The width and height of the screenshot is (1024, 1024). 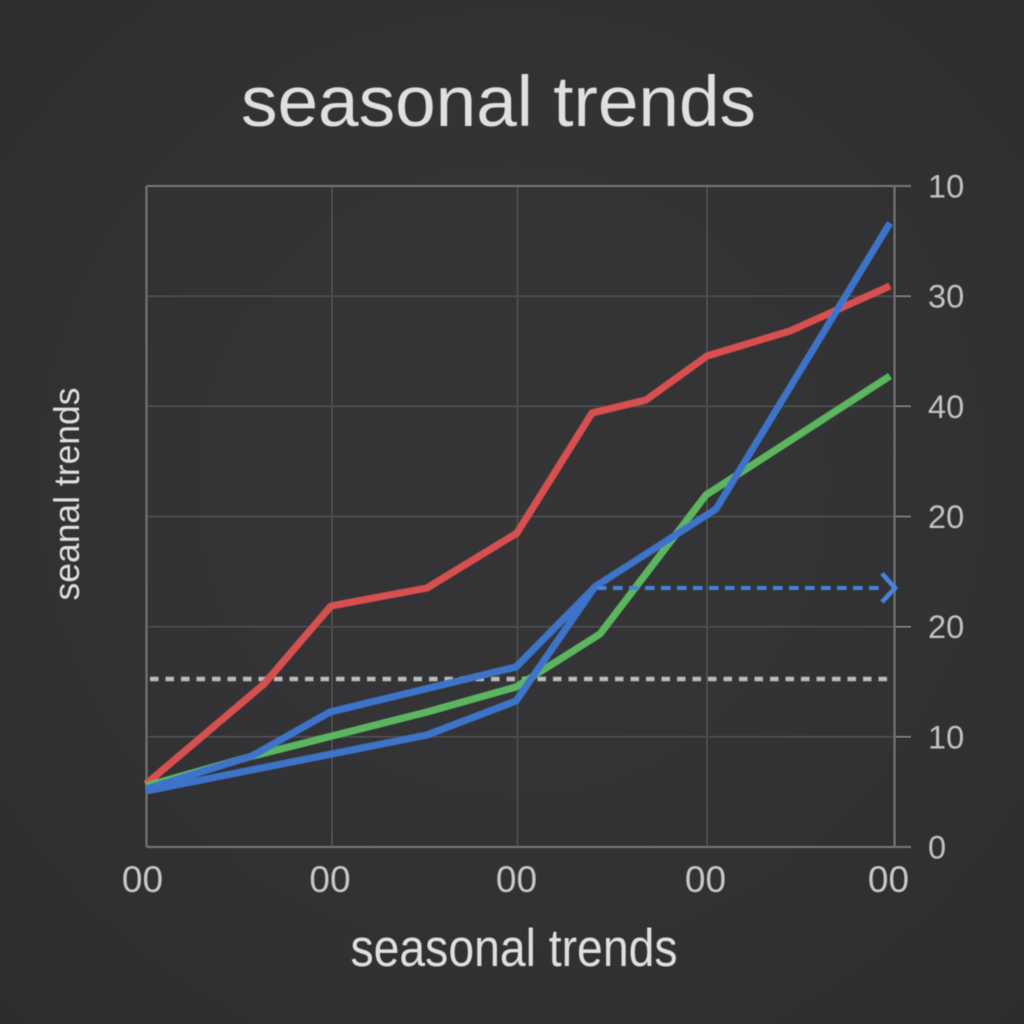 I want to click on svg-text: seanal trends, so click(x=66, y=494).